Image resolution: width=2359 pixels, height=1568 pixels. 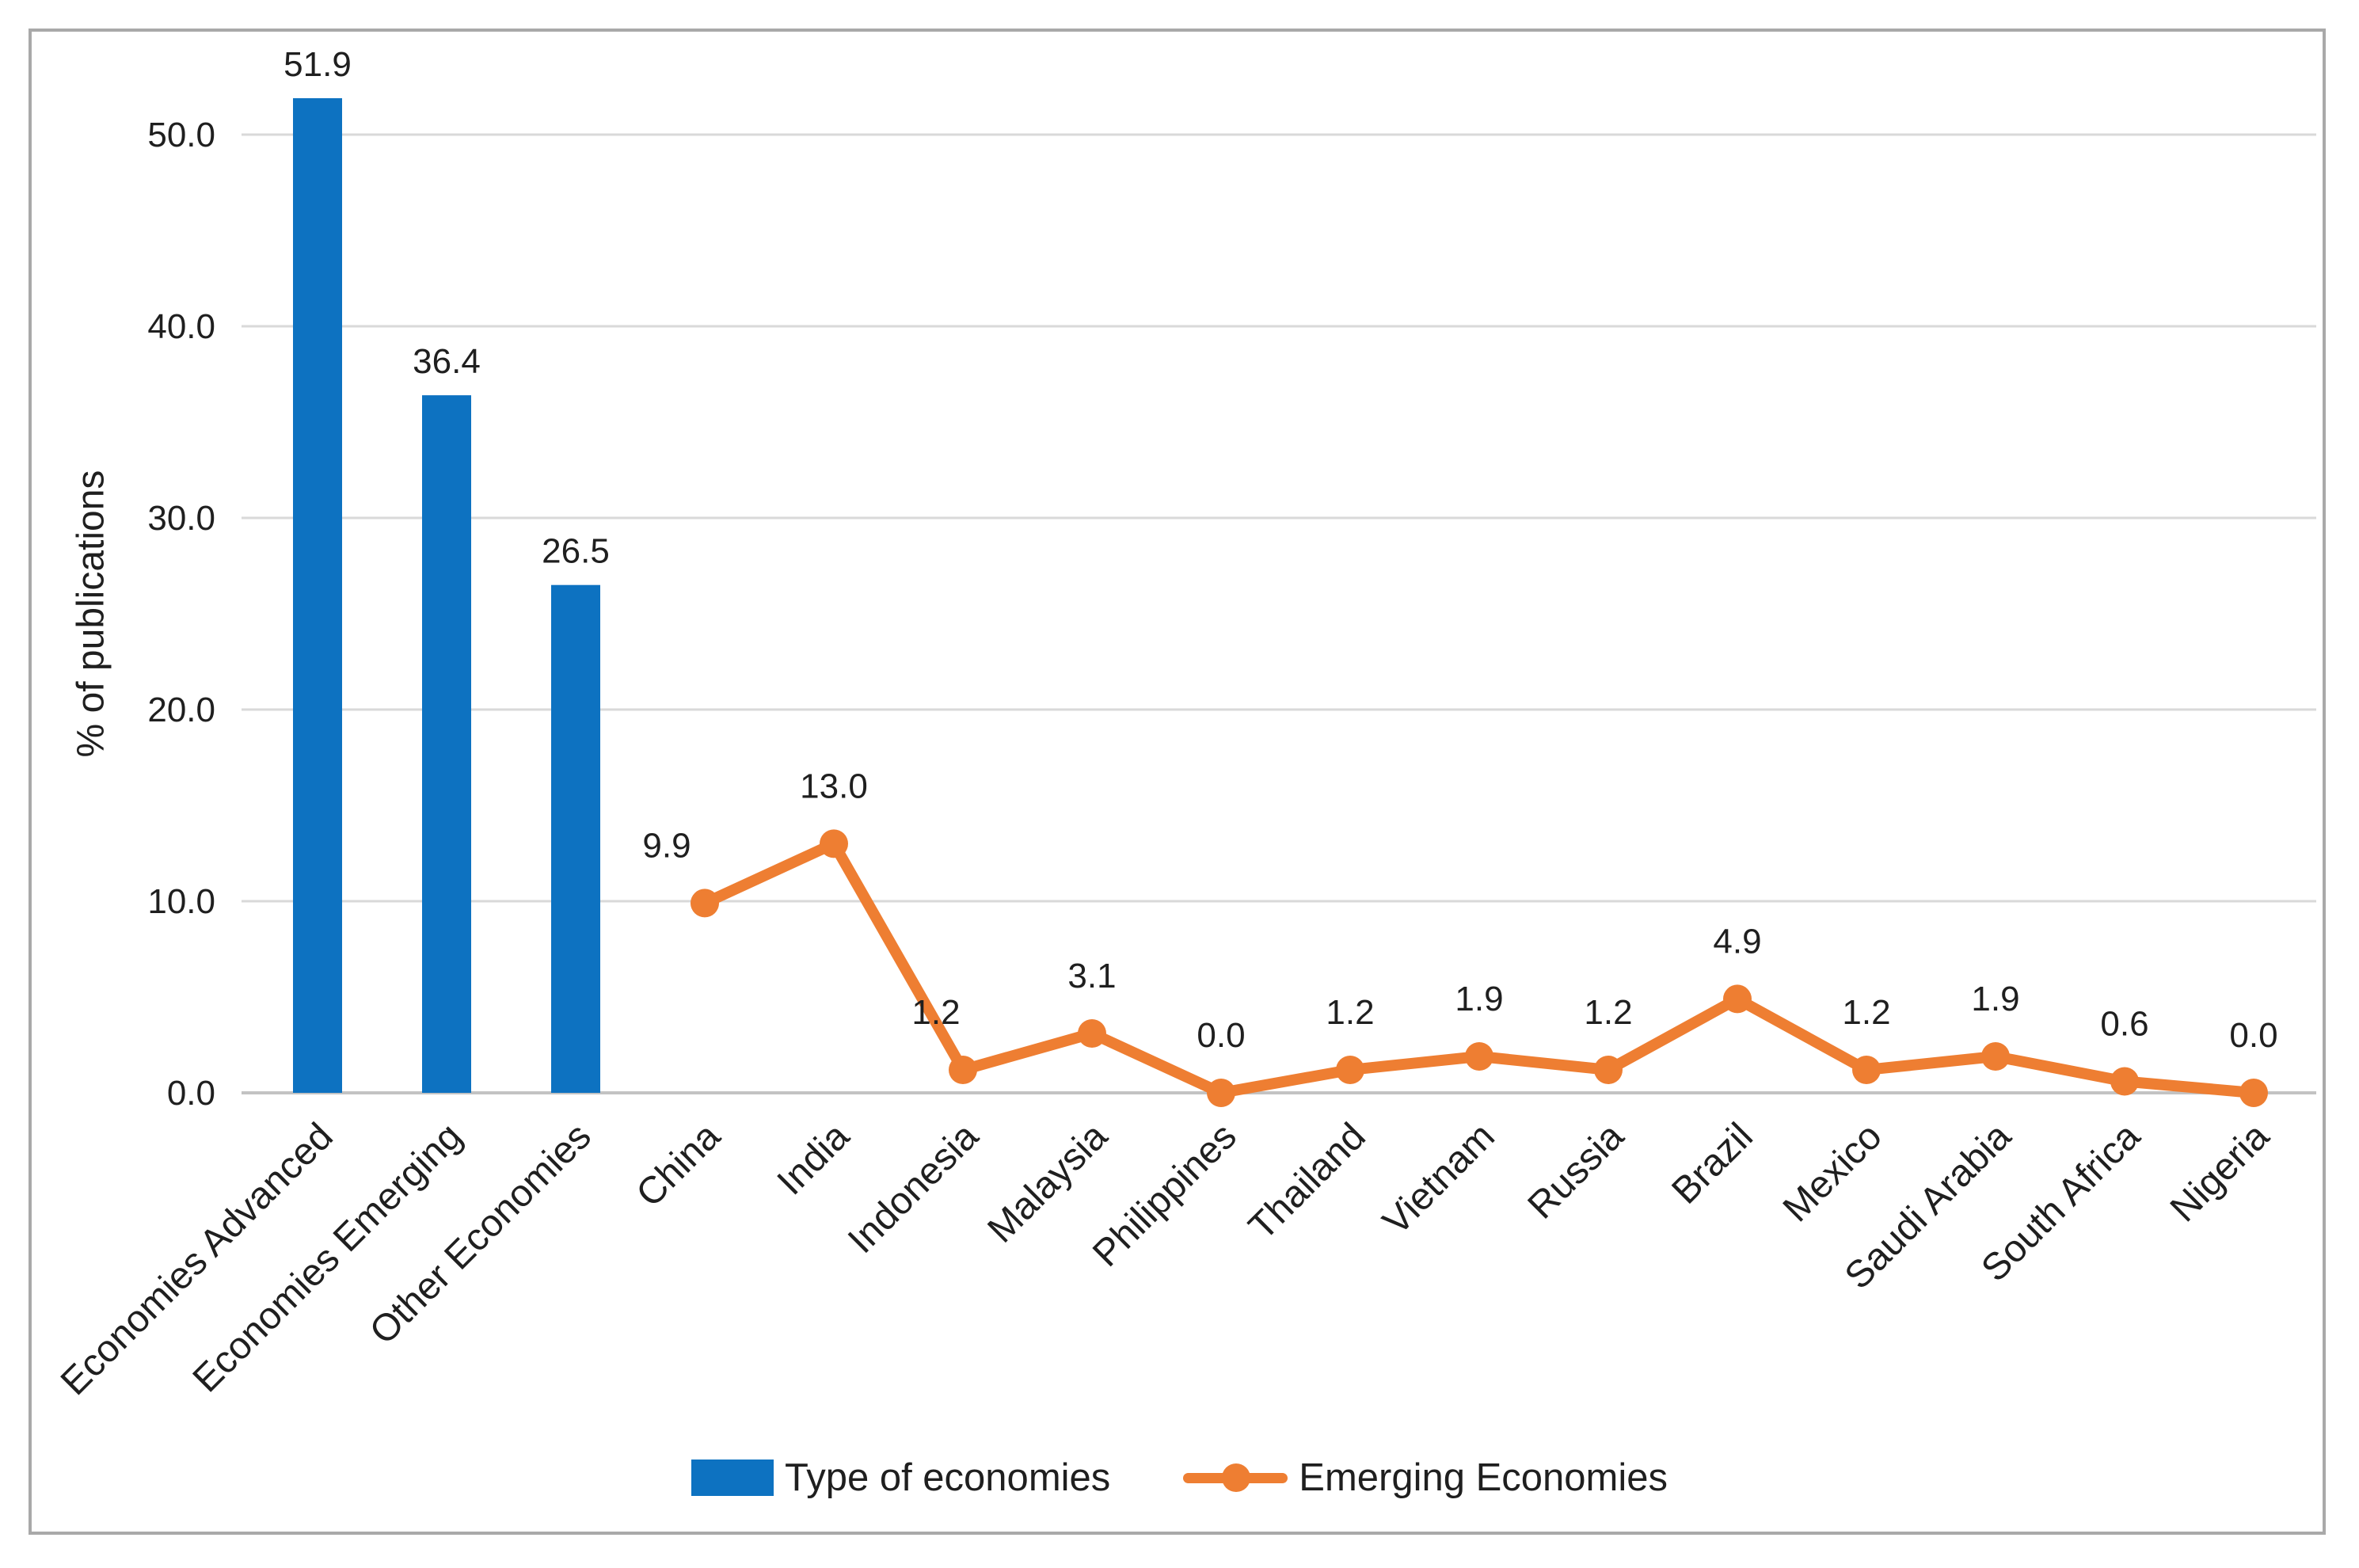 What do you see at coordinates (1576, 1171) in the screenshot?
I see `category-label-russia: Russia` at bounding box center [1576, 1171].